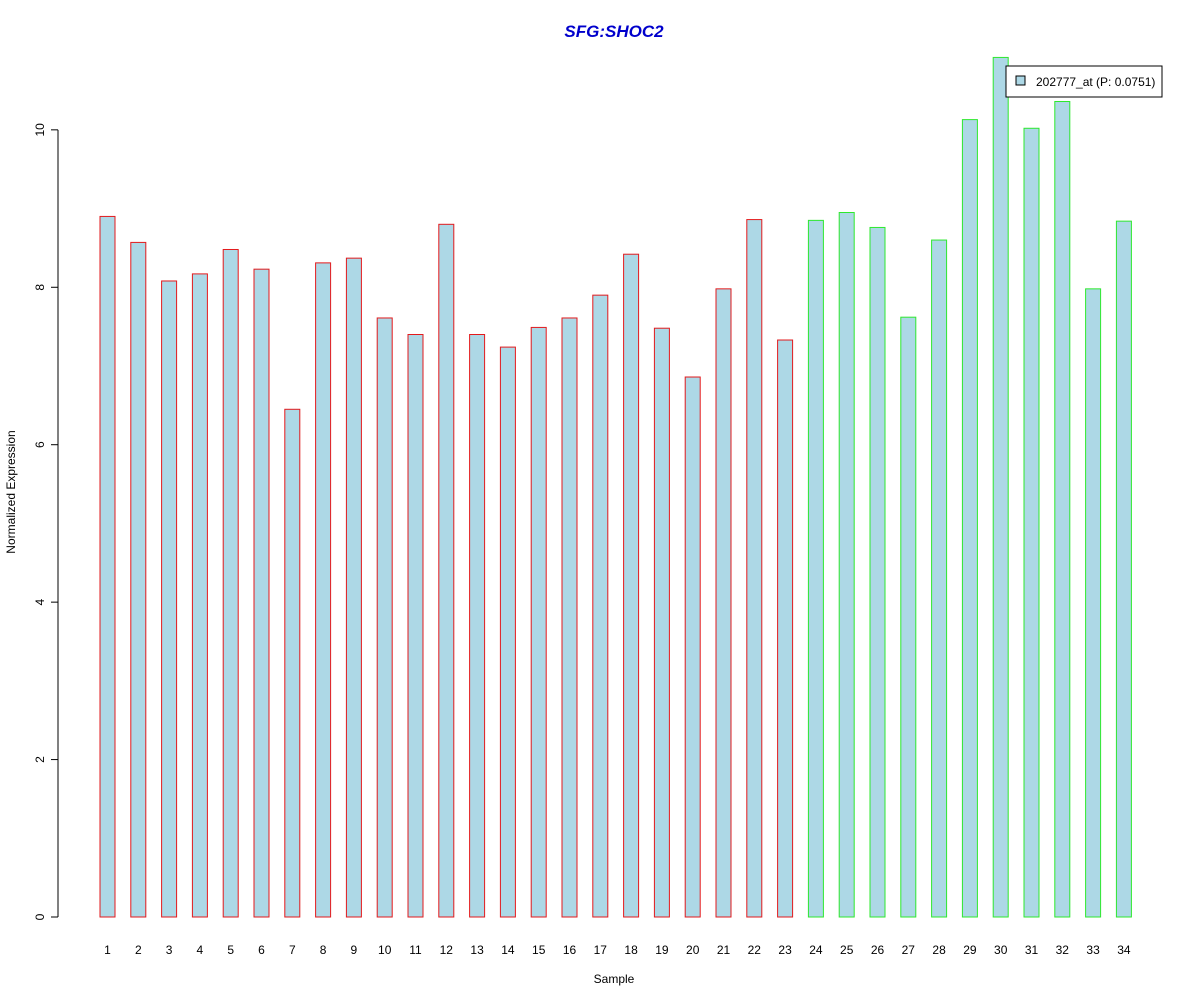 The width and height of the screenshot is (1200, 1000). What do you see at coordinates (40, 601) in the screenshot?
I see `y-tick-label: 4` at bounding box center [40, 601].